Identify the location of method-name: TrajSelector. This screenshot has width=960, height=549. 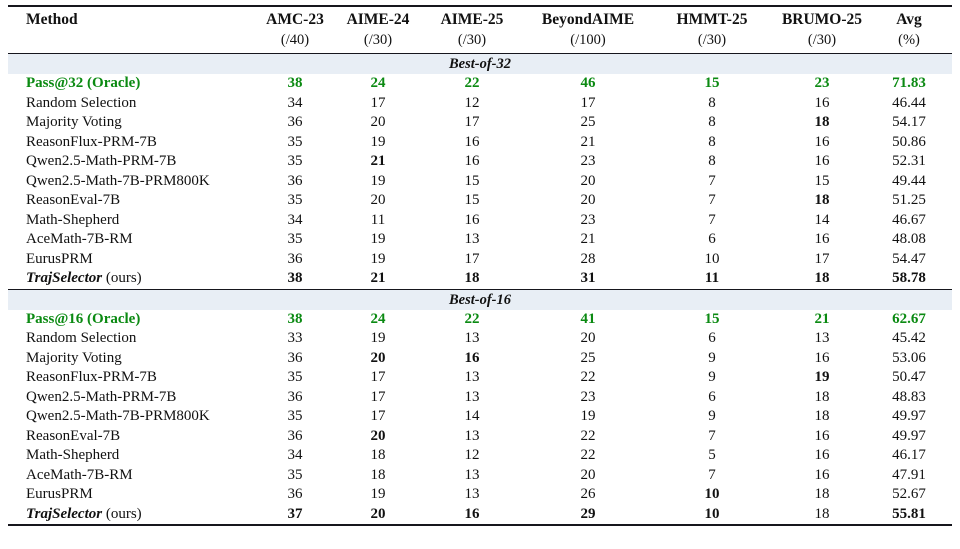
(64, 513).